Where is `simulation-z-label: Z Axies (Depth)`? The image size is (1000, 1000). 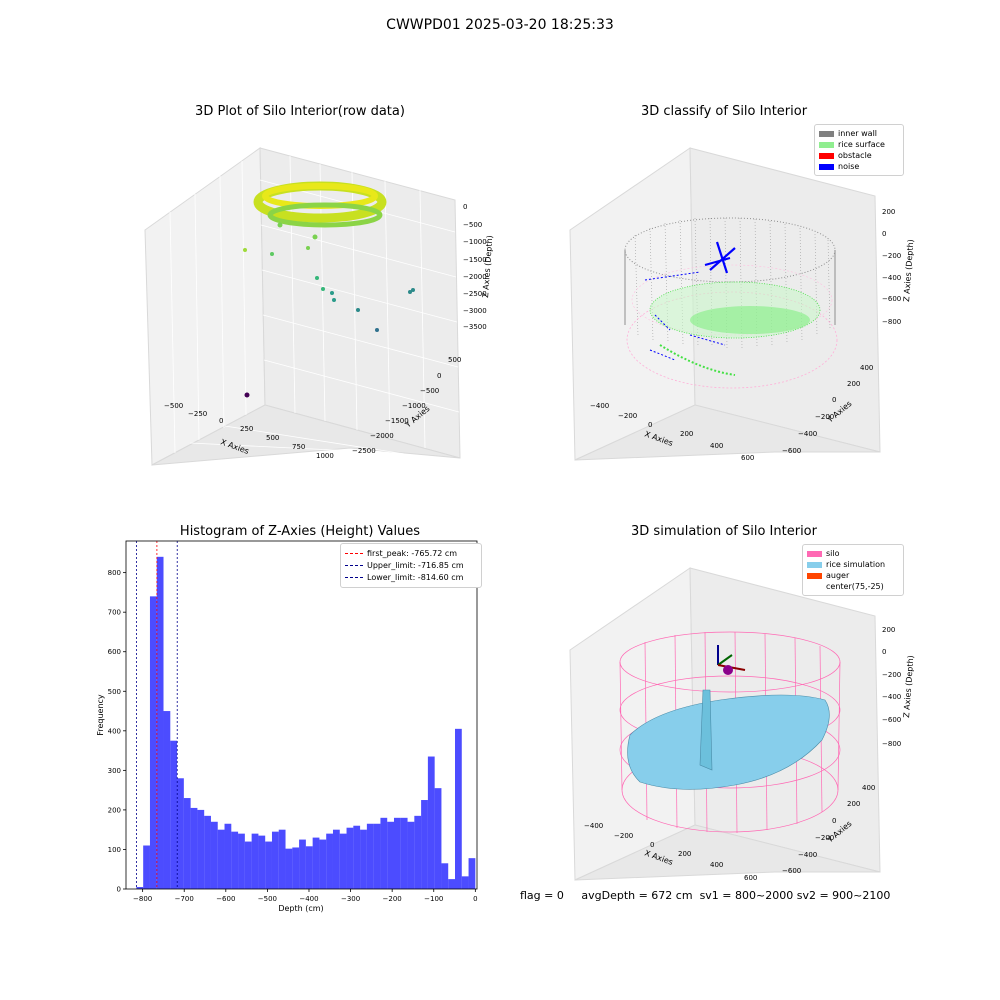 simulation-z-label: Z Axies (Depth) is located at coordinates (908, 686).